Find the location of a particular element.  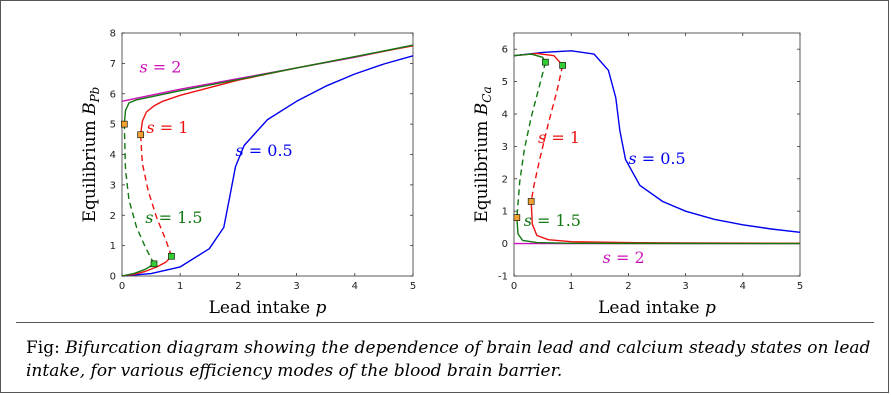

series-line-s1-solid is located at coordinates (147, 266).